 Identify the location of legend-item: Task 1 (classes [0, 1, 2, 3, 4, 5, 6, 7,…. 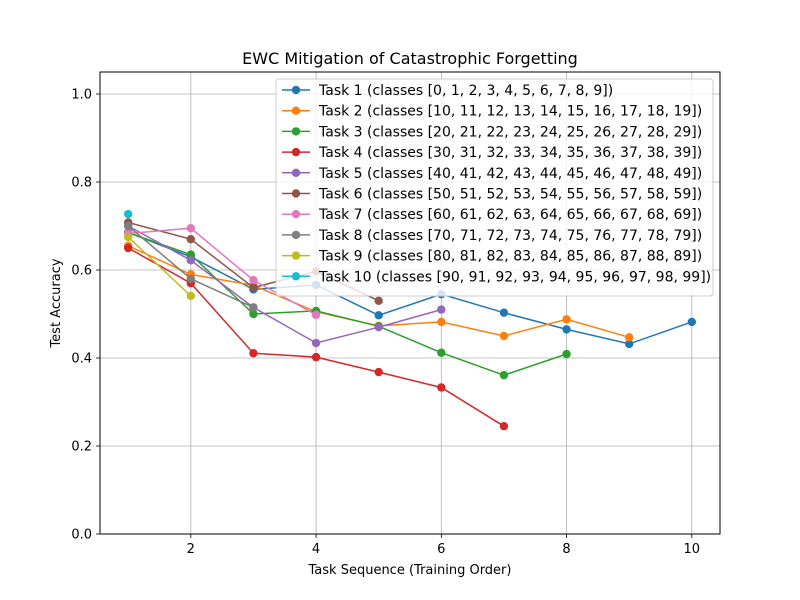
(447, 91).